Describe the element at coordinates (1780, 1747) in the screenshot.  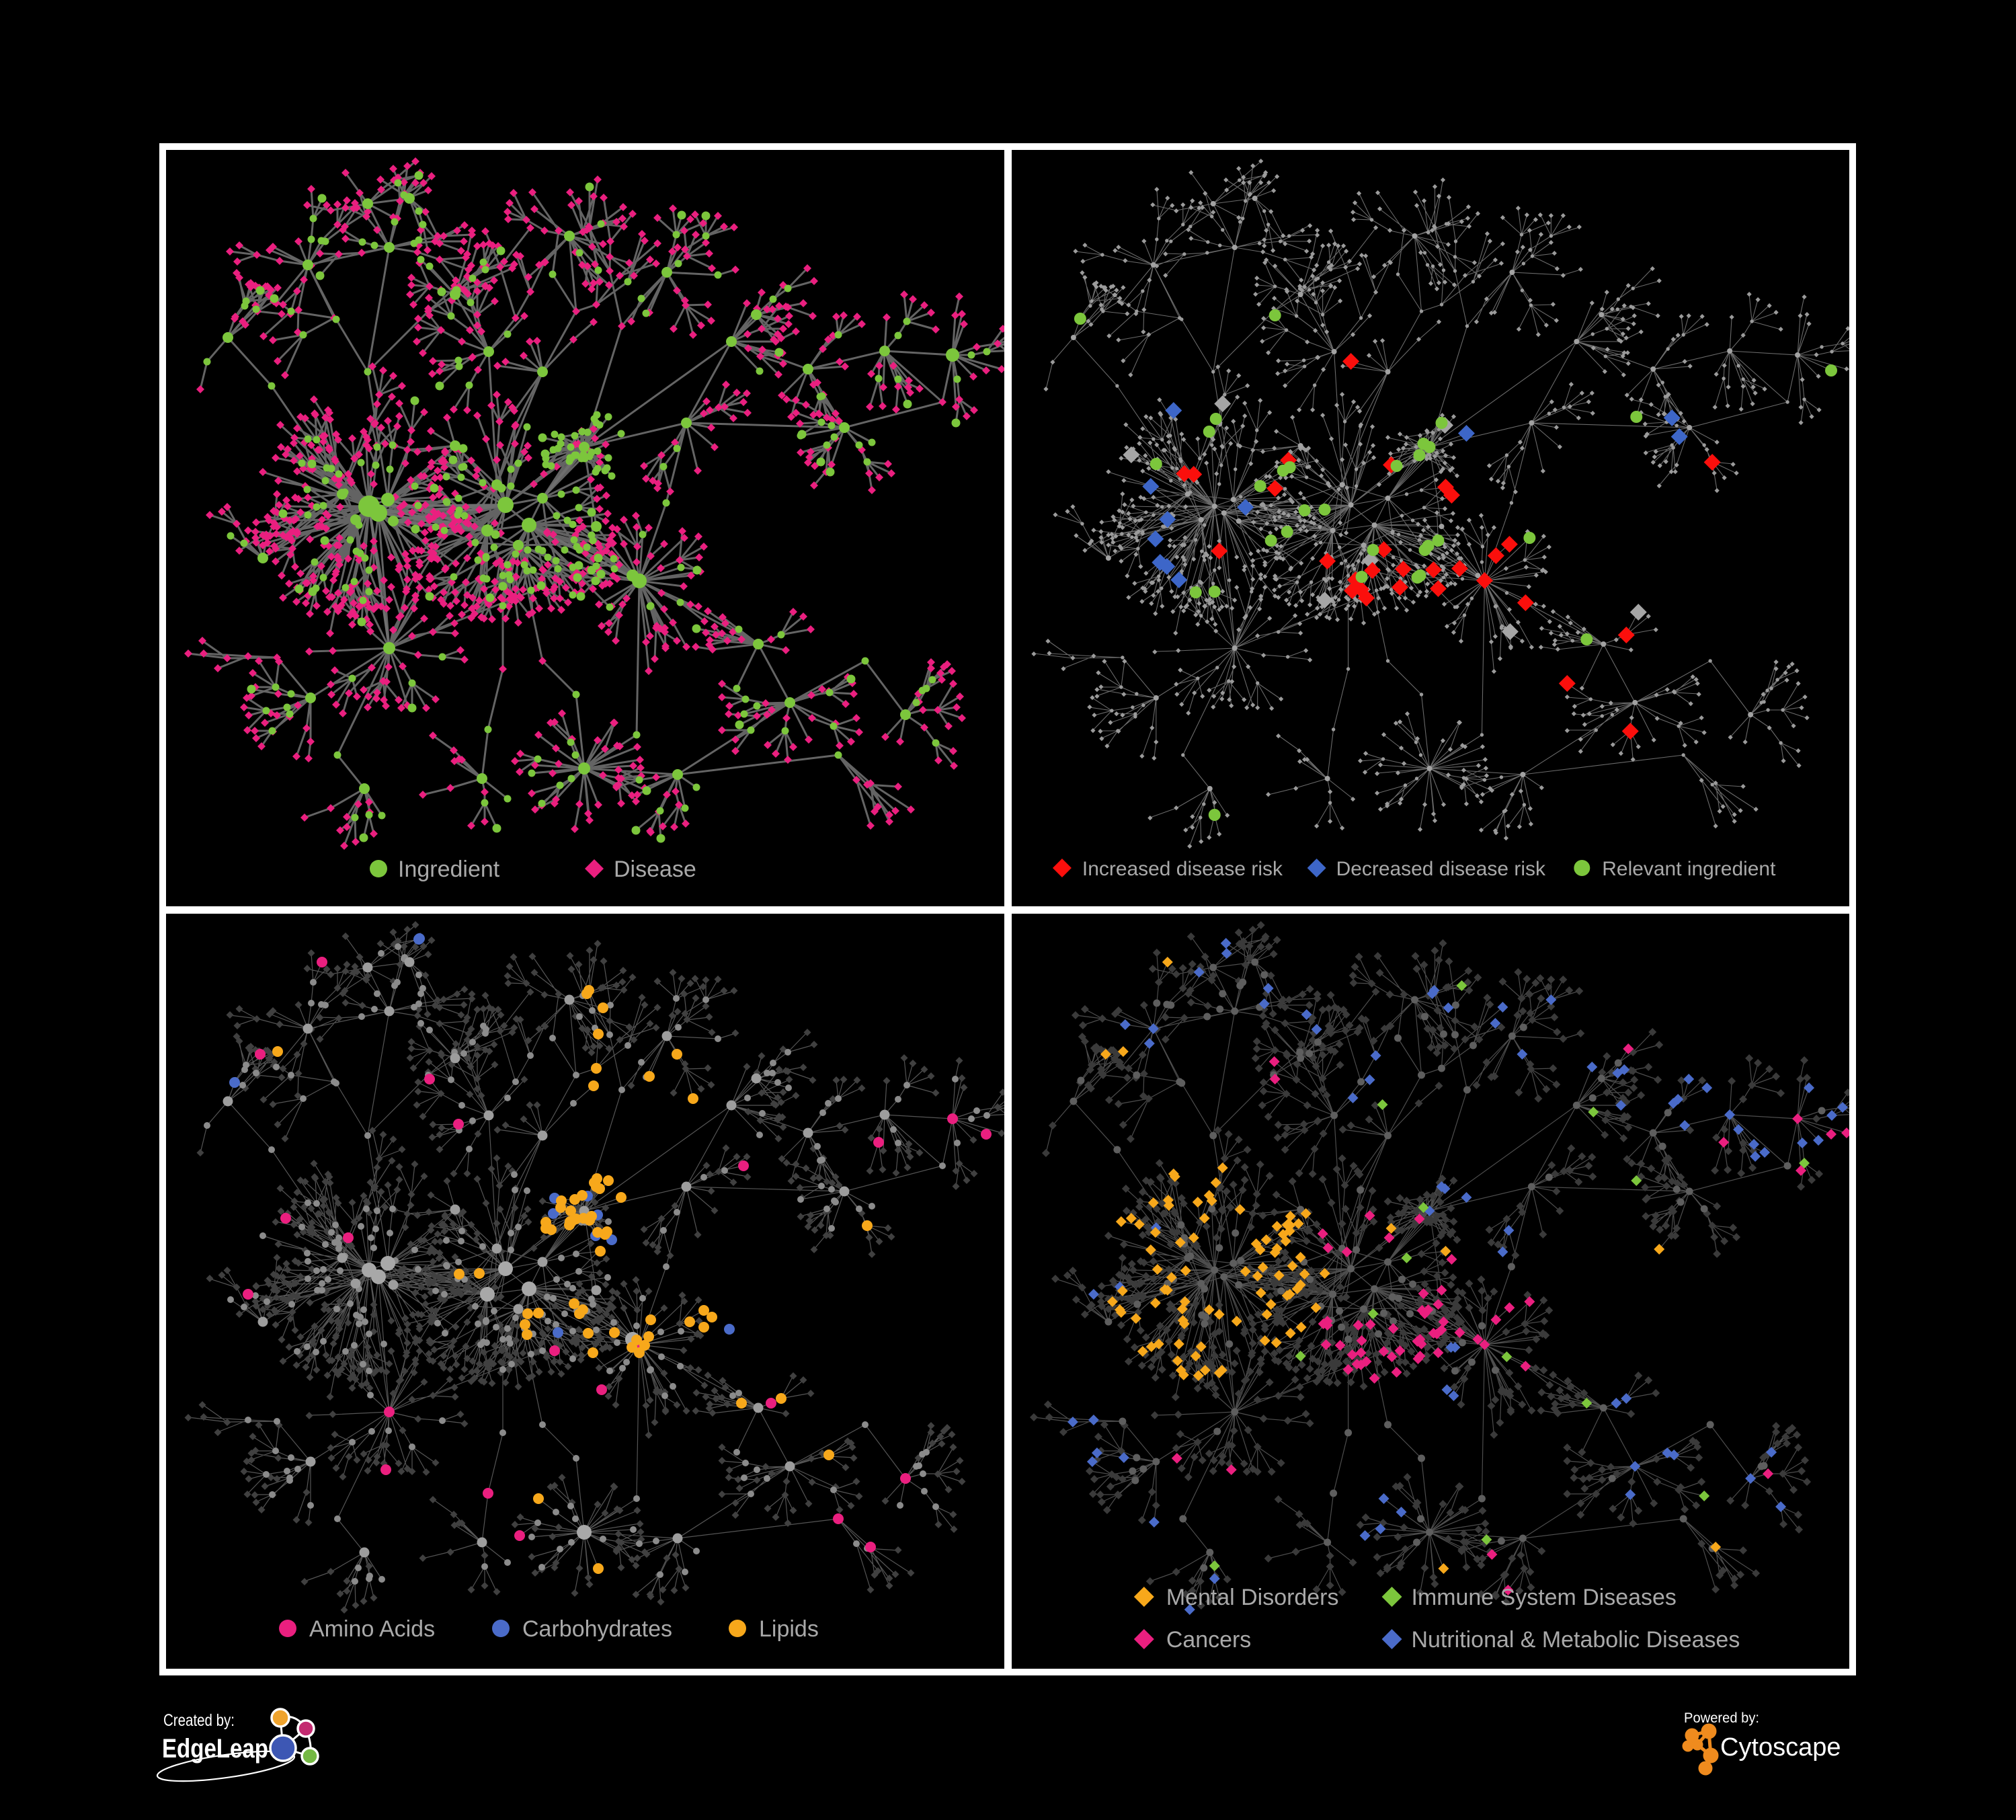
I see `svg-text: Cytoscape` at that location.